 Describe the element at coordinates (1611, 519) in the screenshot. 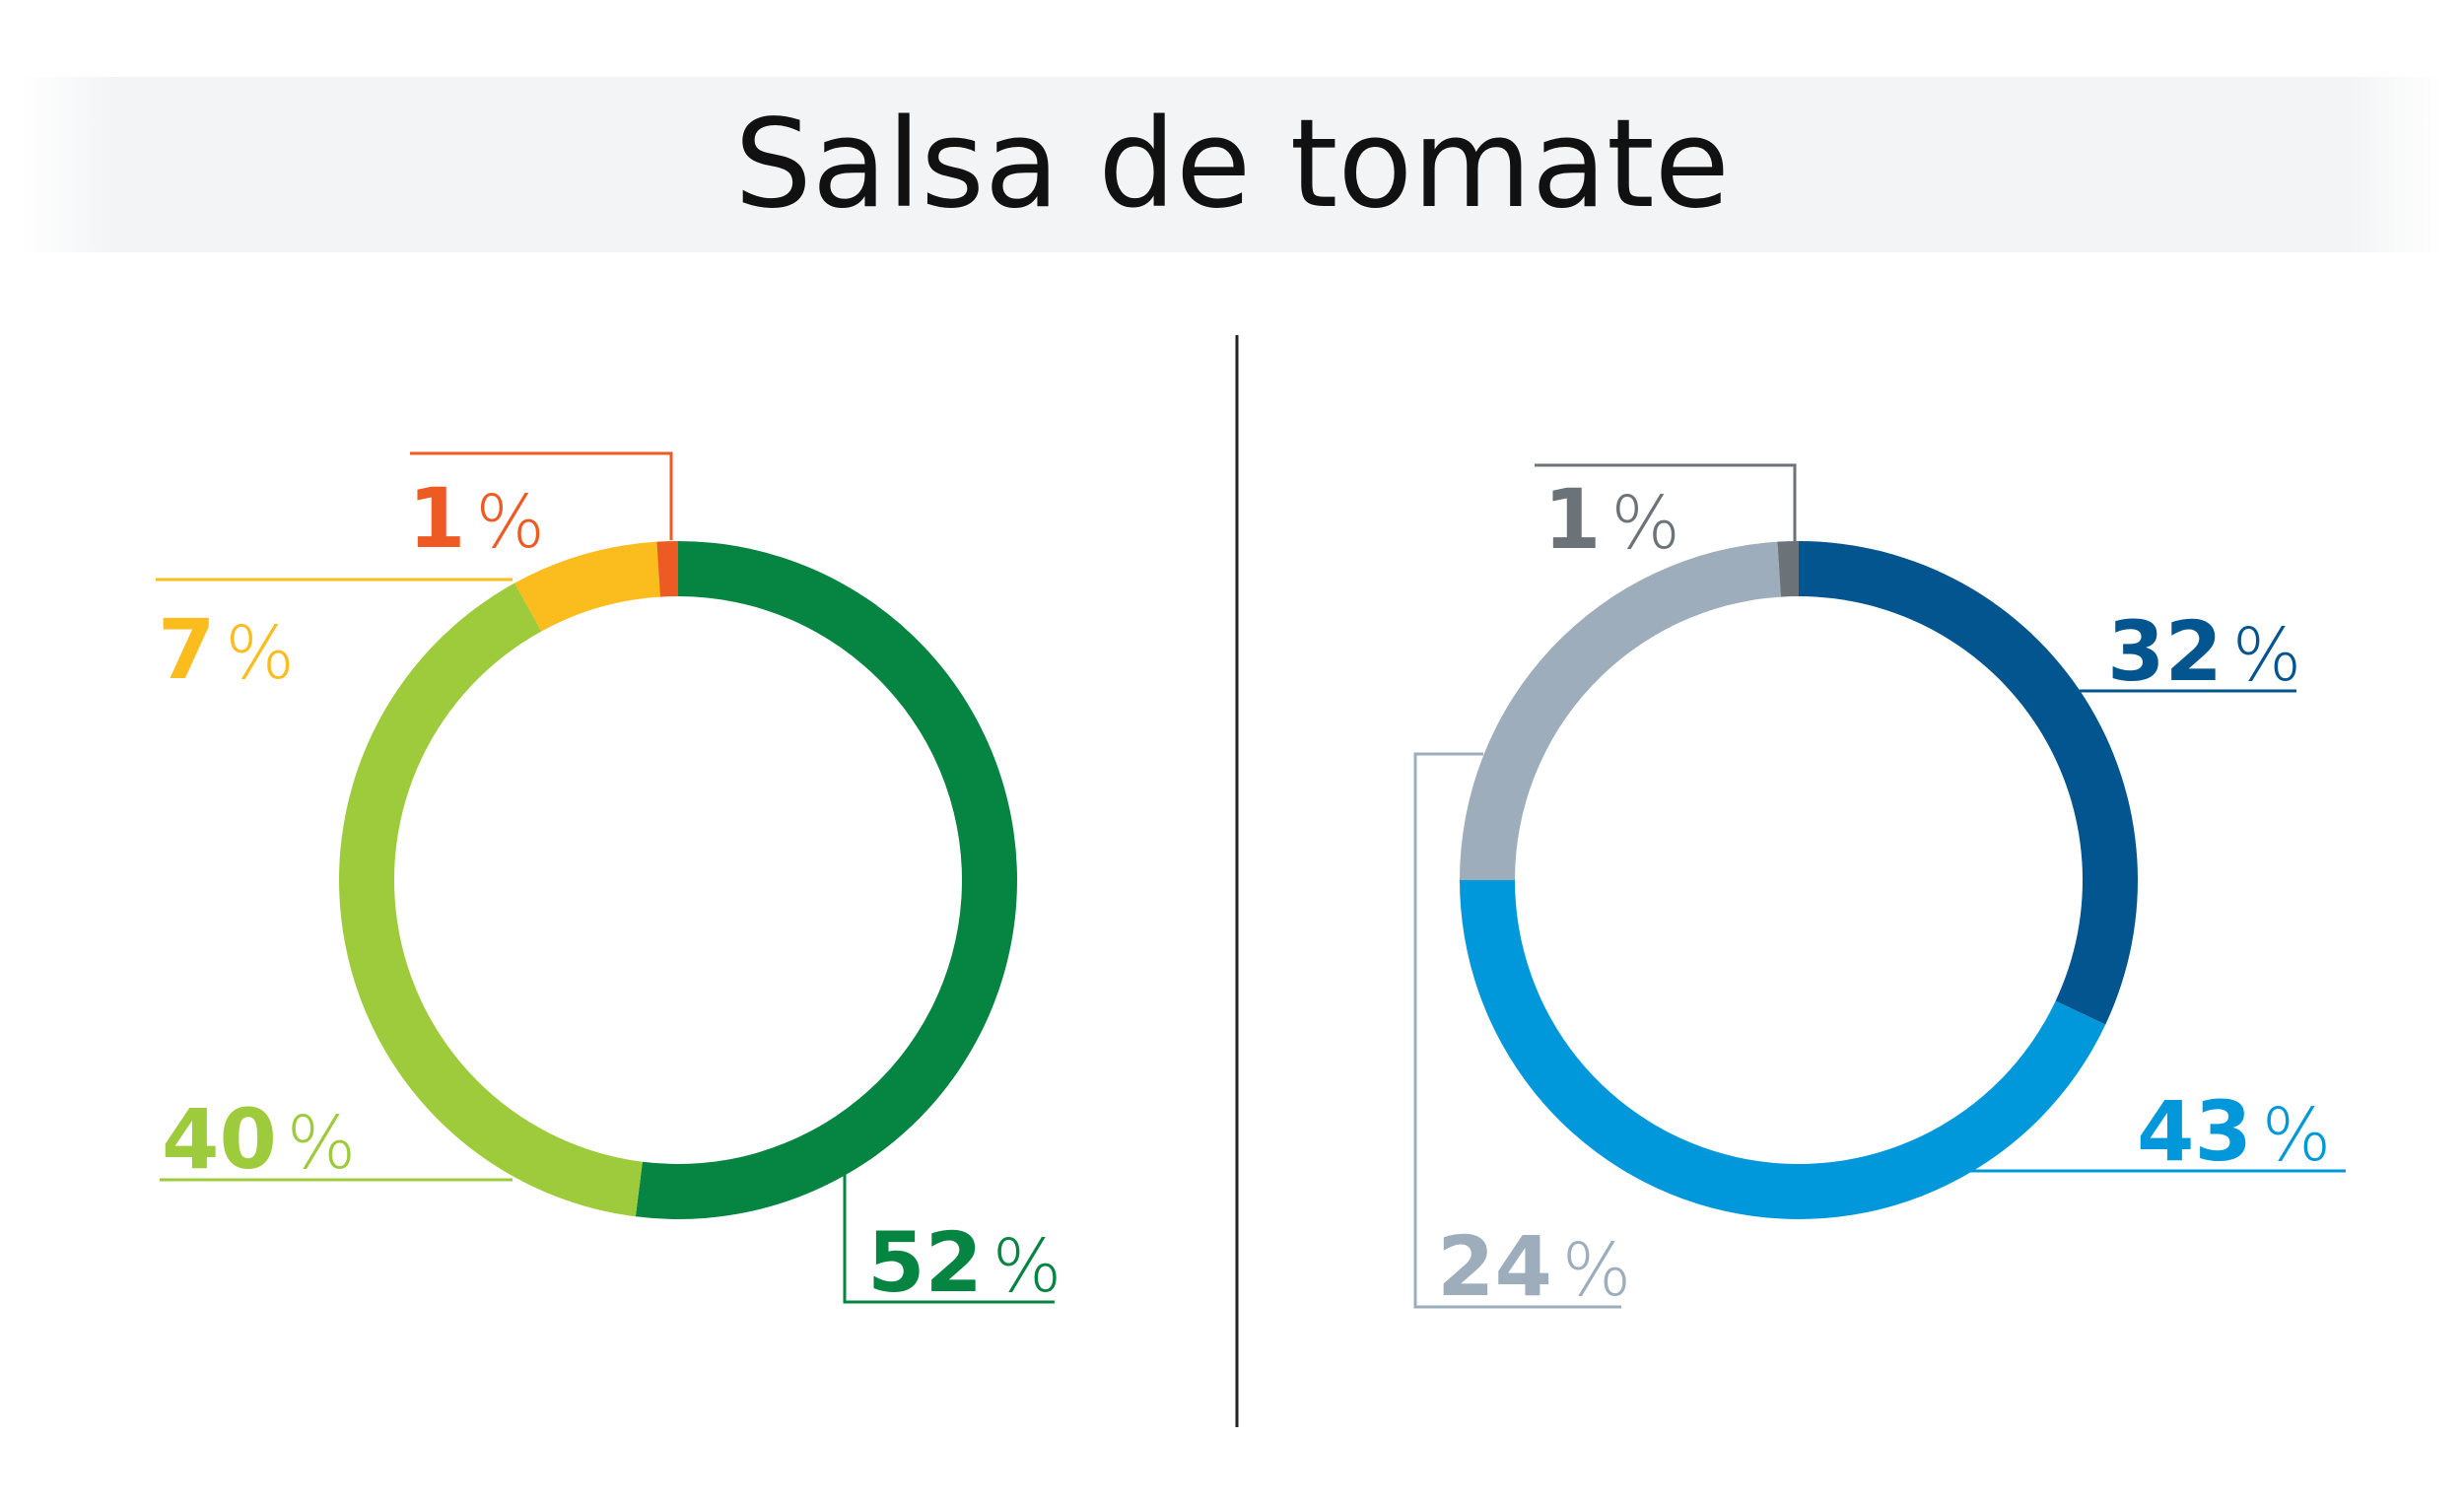

I see `donut2-value-label-1: 1%` at that location.